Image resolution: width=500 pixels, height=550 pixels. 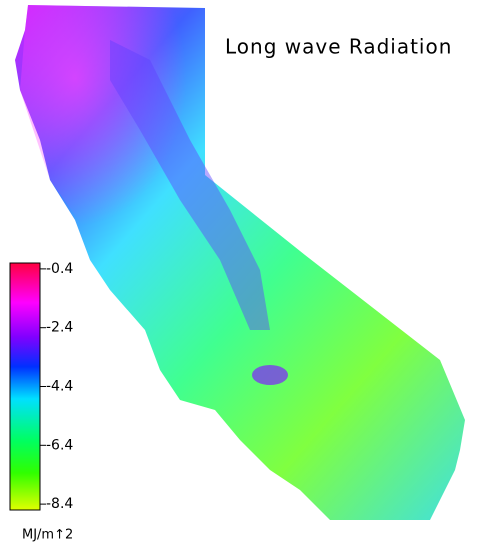 I want to click on colorbar-tick-label: -2.4, so click(x=59, y=328).